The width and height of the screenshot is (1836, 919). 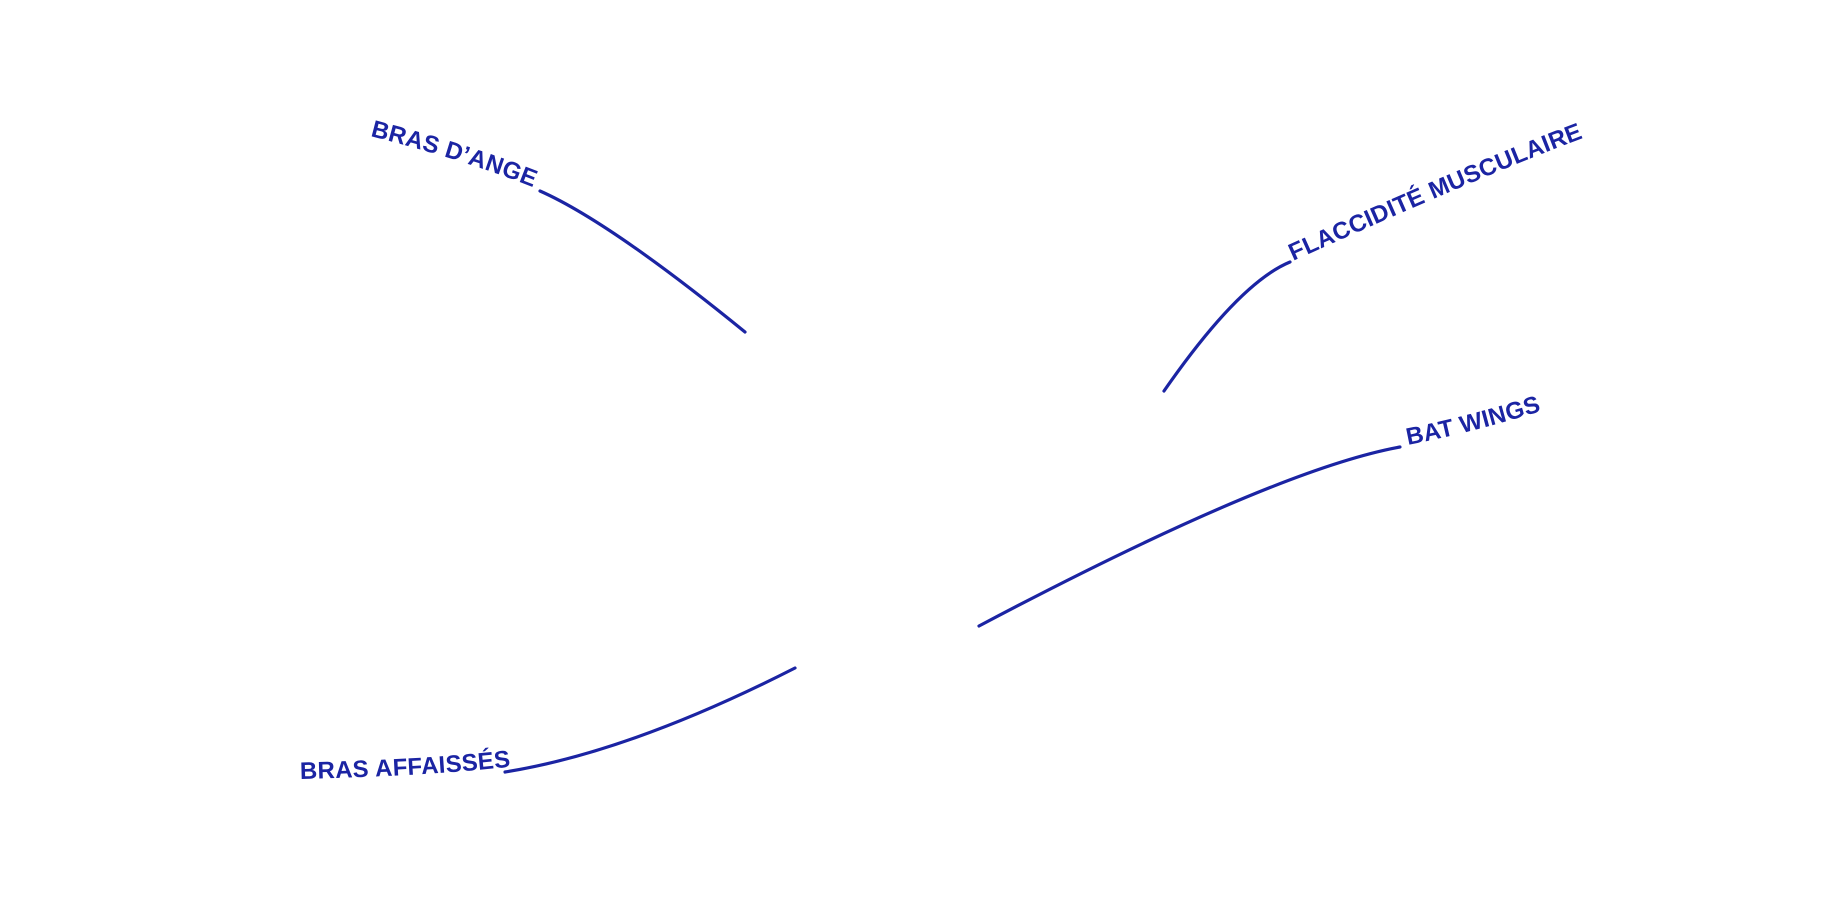 What do you see at coordinates (406, 765) in the screenshot?
I see `callout-label-bras-affaisses: BRAS AFFAISSÉS` at bounding box center [406, 765].